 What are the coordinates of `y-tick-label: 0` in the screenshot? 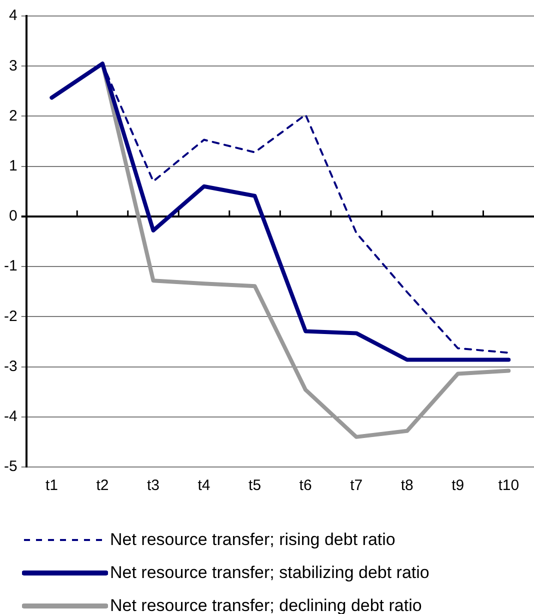 It's located at (13, 216).